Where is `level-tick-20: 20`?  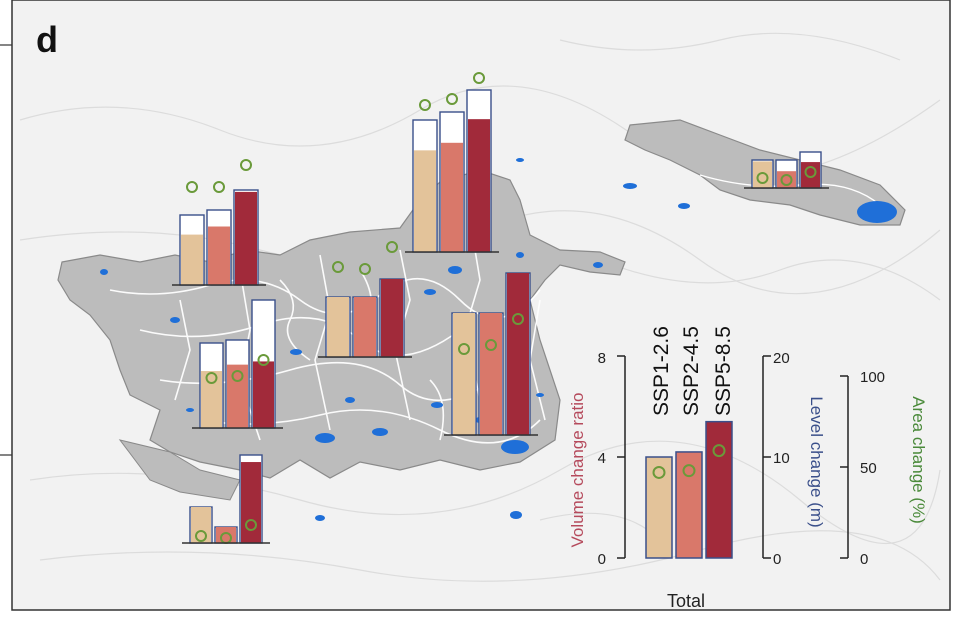 level-tick-20: 20 is located at coordinates (781, 358).